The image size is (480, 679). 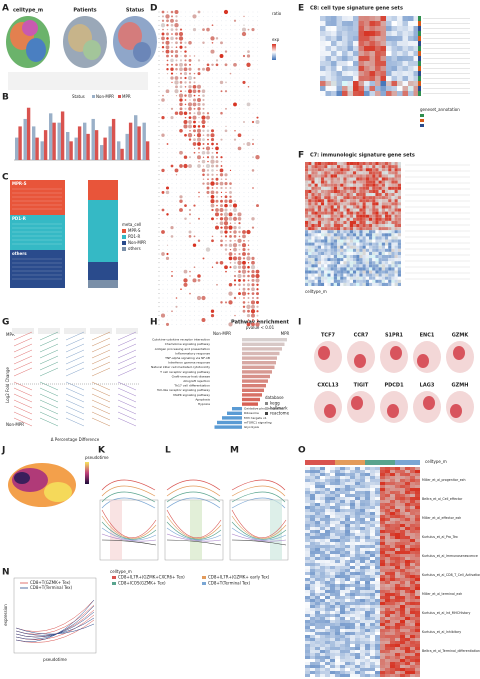 I want to click on pathway-label: Ribosome, so click(x=251, y=413).